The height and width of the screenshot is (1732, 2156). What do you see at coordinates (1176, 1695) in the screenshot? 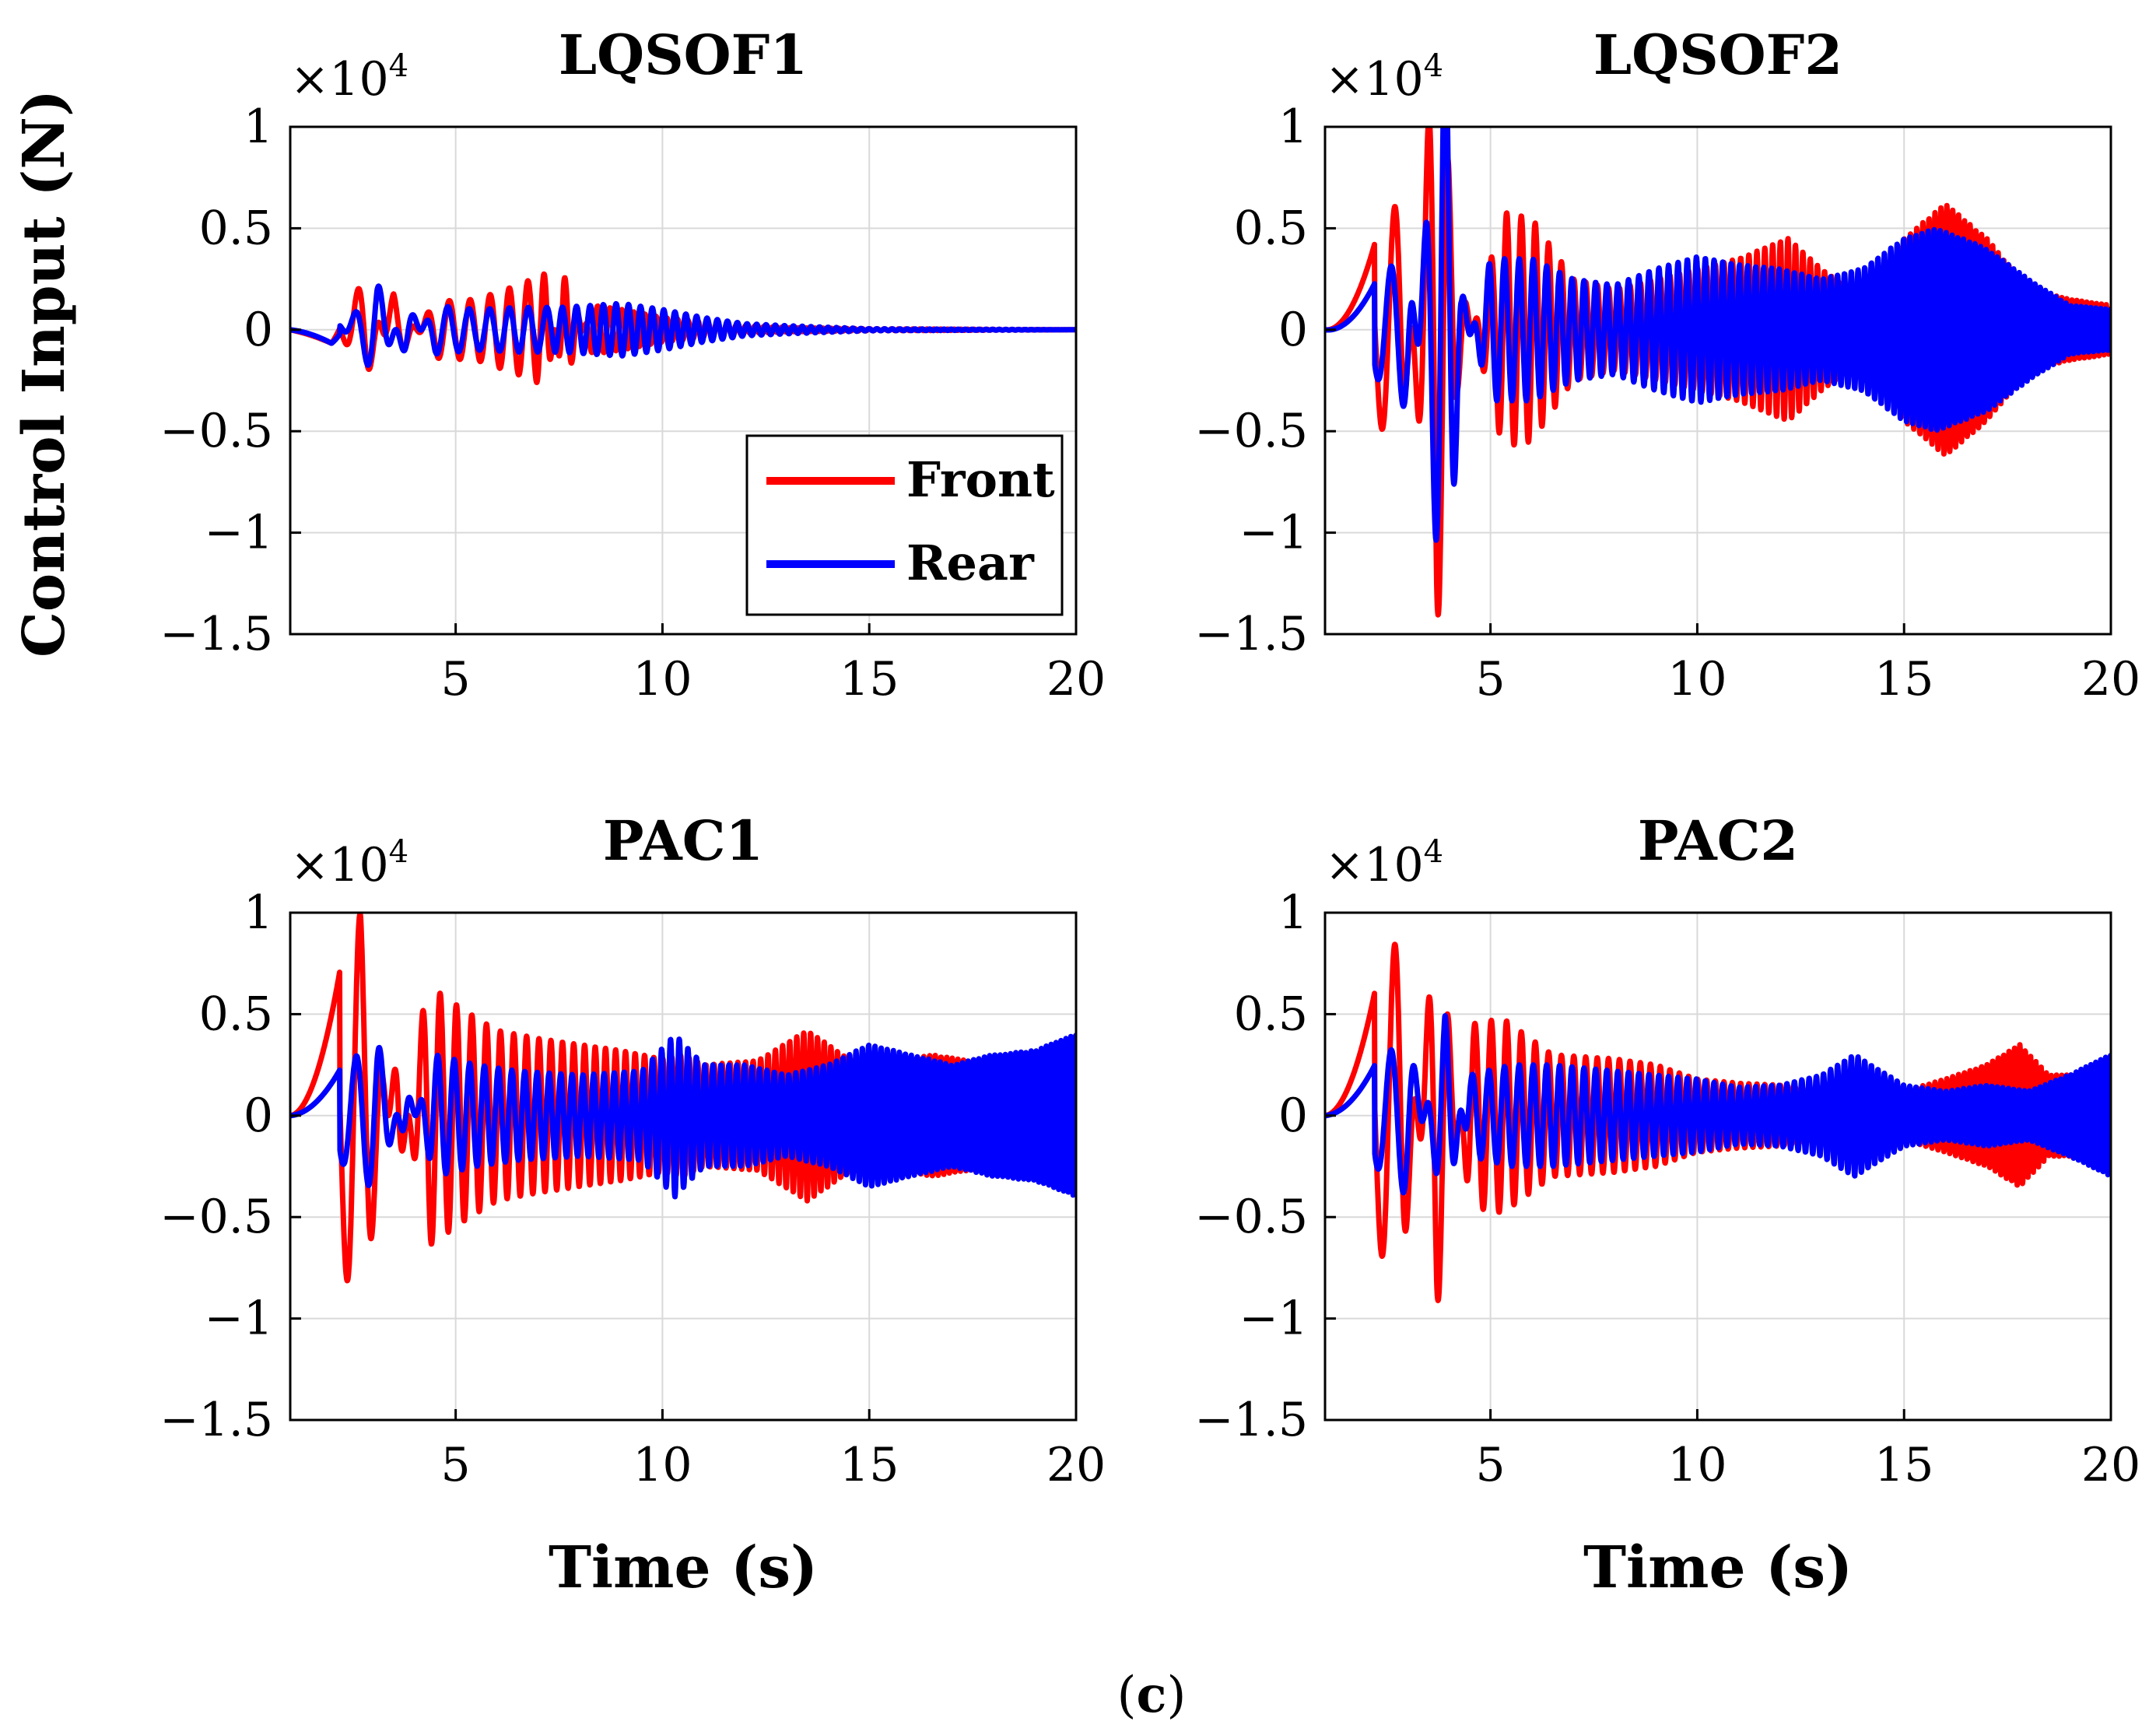
I see `caption-close-paren: )` at bounding box center [1176, 1695].